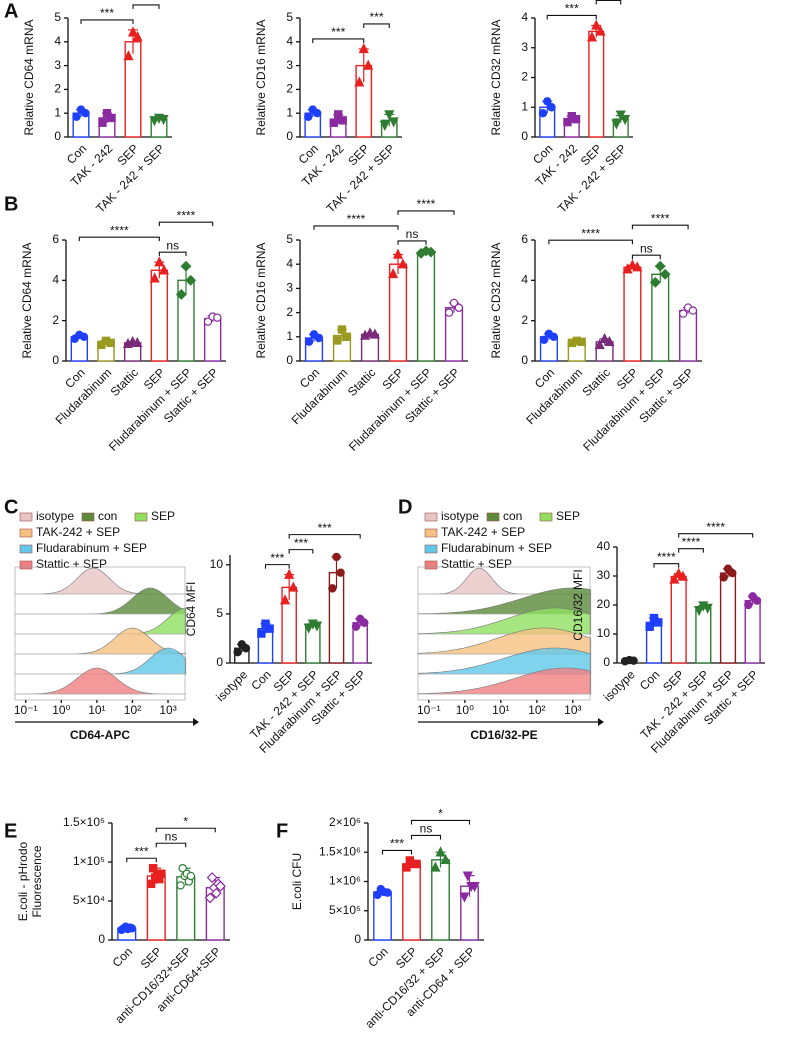  I want to click on panel-letter: A, so click(11, 11).